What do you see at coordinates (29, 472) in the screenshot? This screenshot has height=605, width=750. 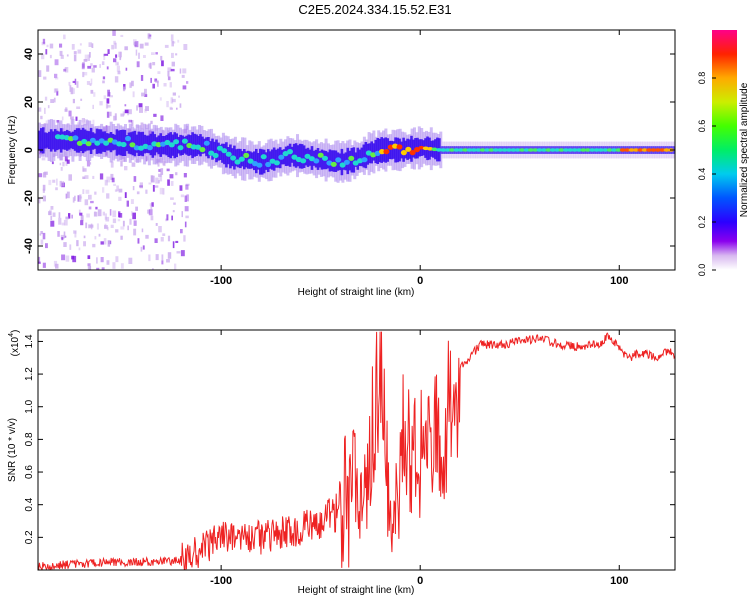 I see `snr-y-tick-label: 0.6` at bounding box center [29, 472].